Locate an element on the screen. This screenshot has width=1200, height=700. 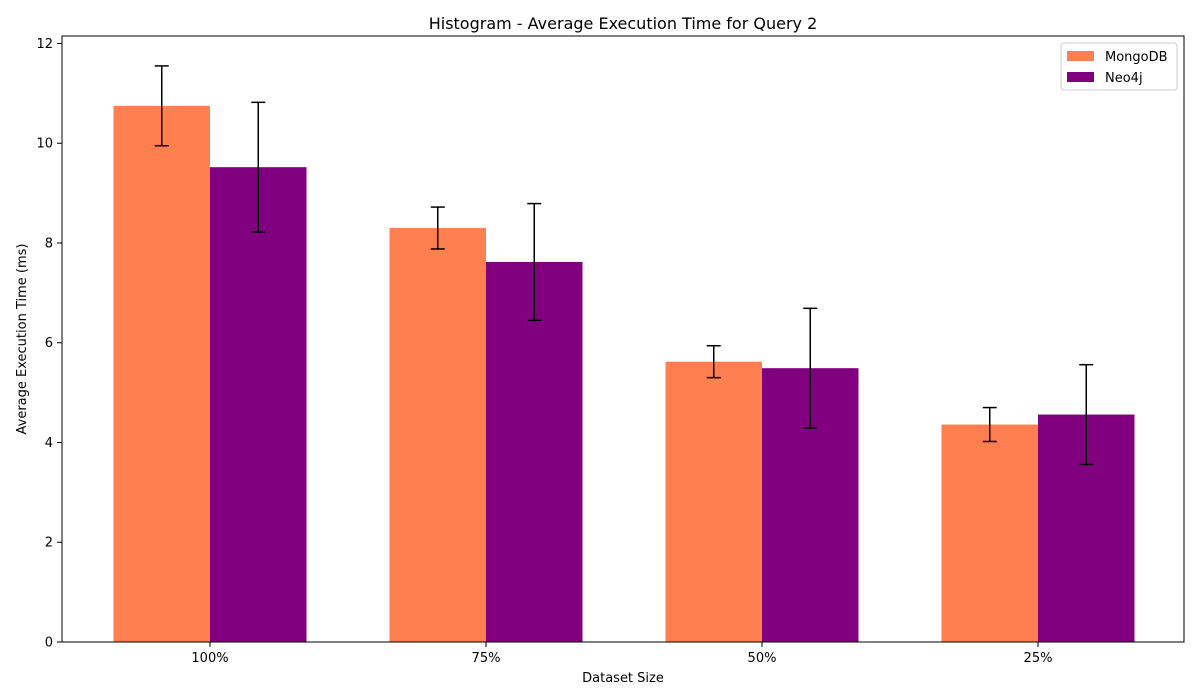
legend-label-neo4j: Neo4j is located at coordinates (1124, 78).